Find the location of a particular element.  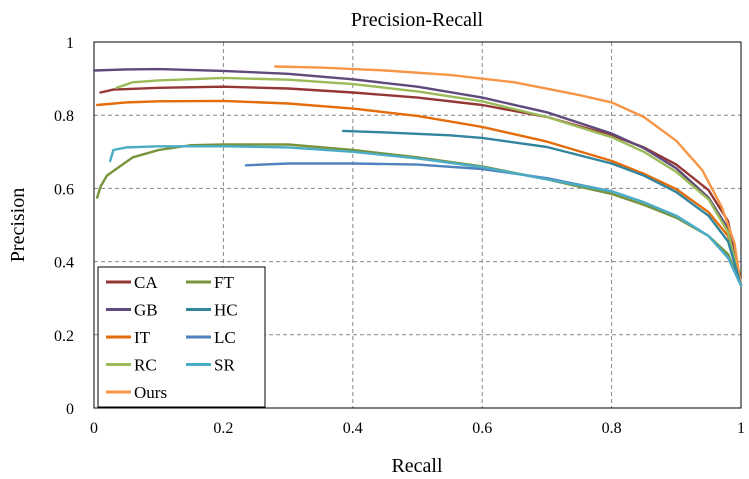

legend-label-lc: LC is located at coordinates (225, 337).